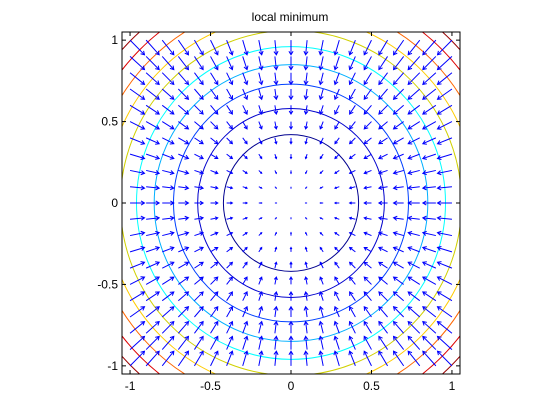  What do you see at coordinates (112, 366) in the screenshot?
I see `y-tick-label: -1` at bounding box center [112, 366].